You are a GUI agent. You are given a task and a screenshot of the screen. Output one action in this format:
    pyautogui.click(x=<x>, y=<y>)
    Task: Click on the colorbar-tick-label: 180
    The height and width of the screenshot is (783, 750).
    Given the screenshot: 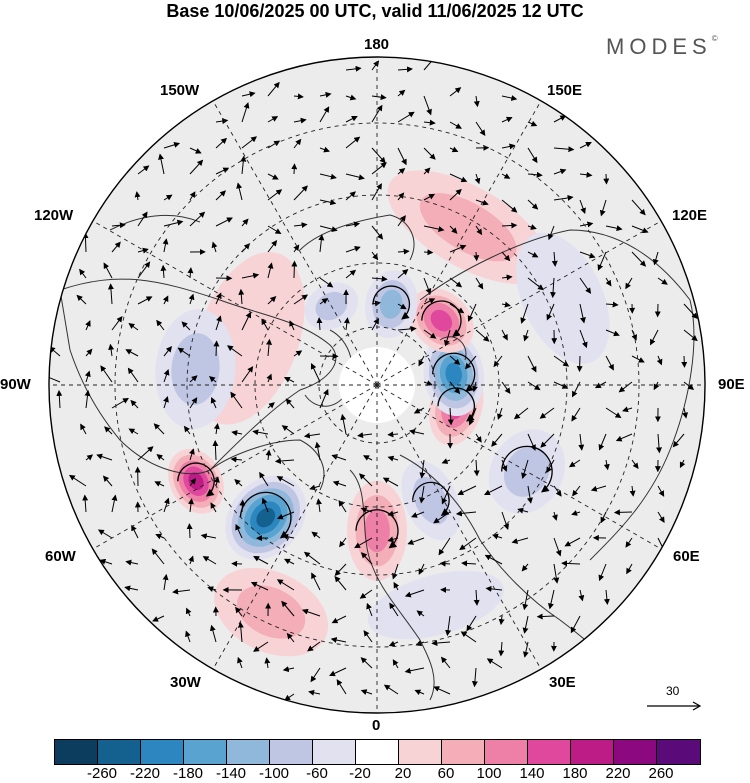 What is the action you would take?
    pyautogui.click(x=575, y=773)
    